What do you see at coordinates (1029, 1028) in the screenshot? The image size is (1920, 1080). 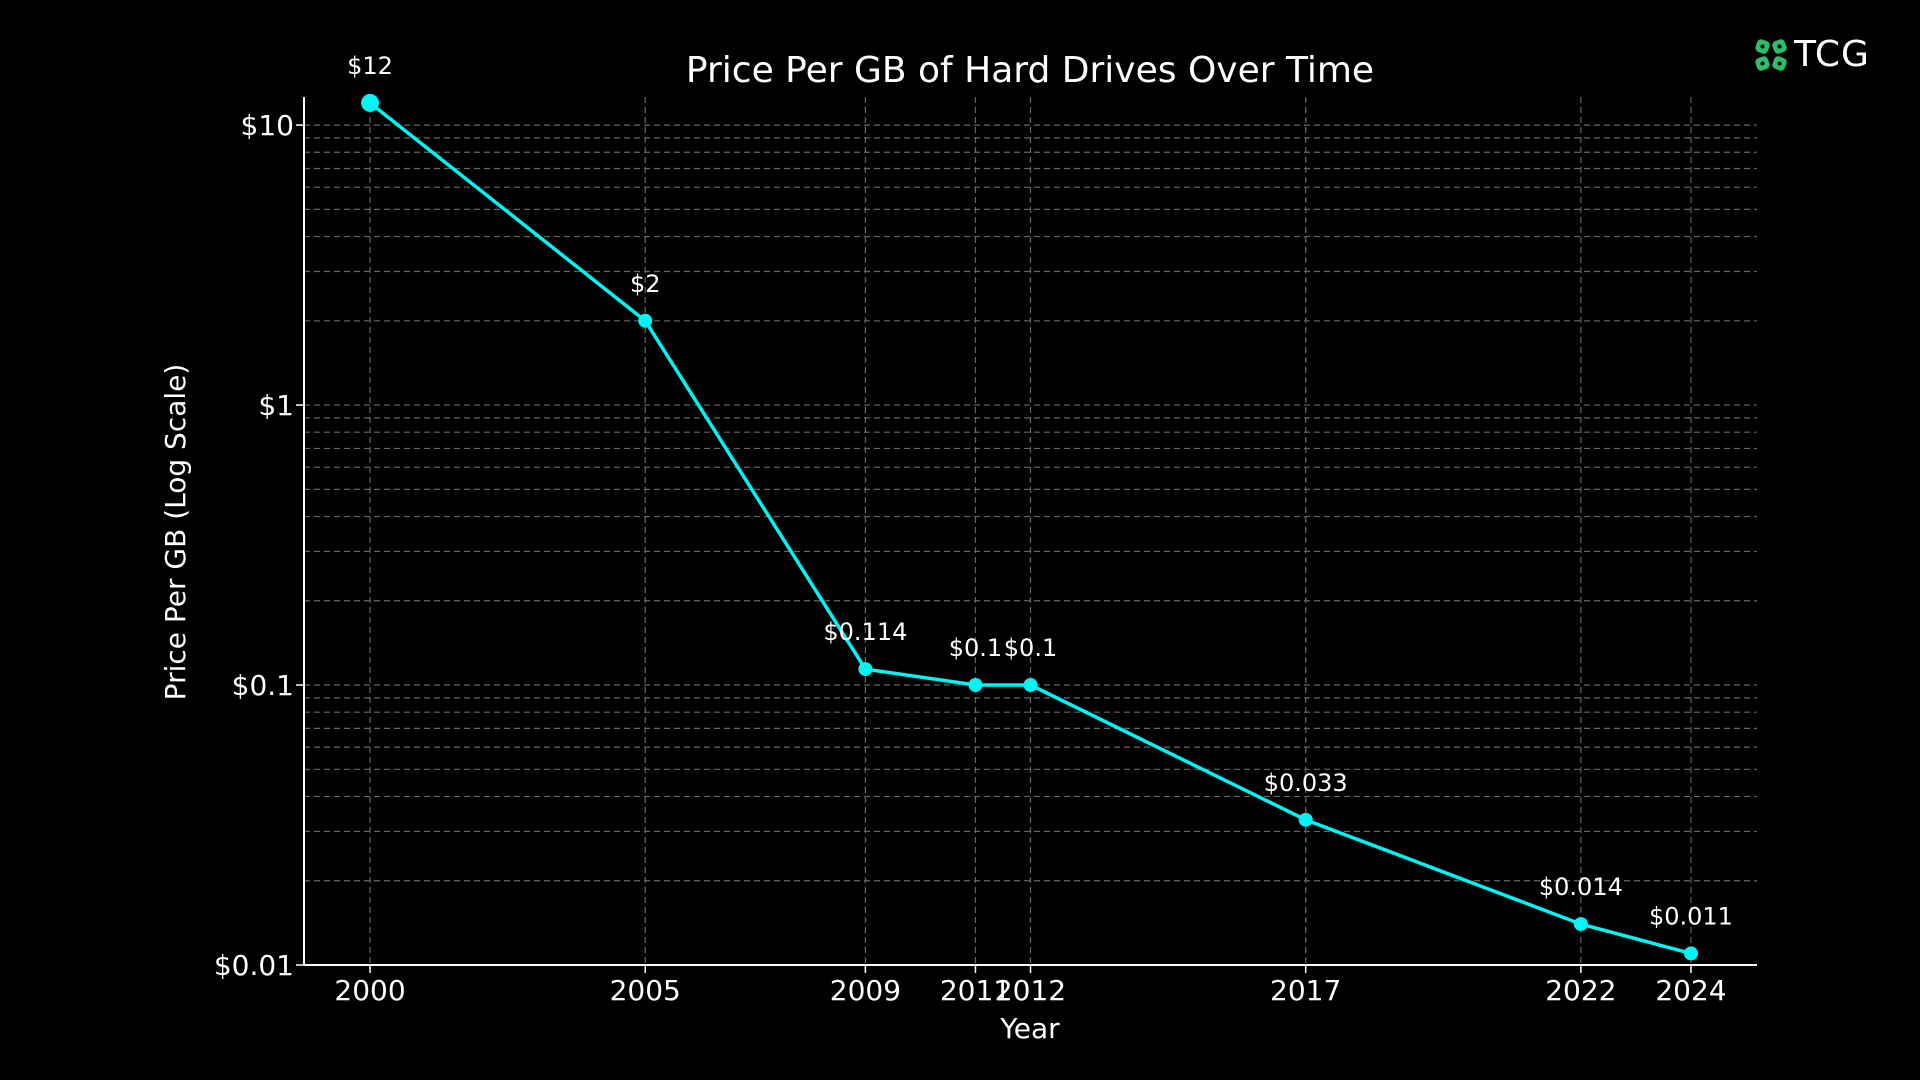 I see `x-axis-label: Year` at bounding box center [1029, 1028].